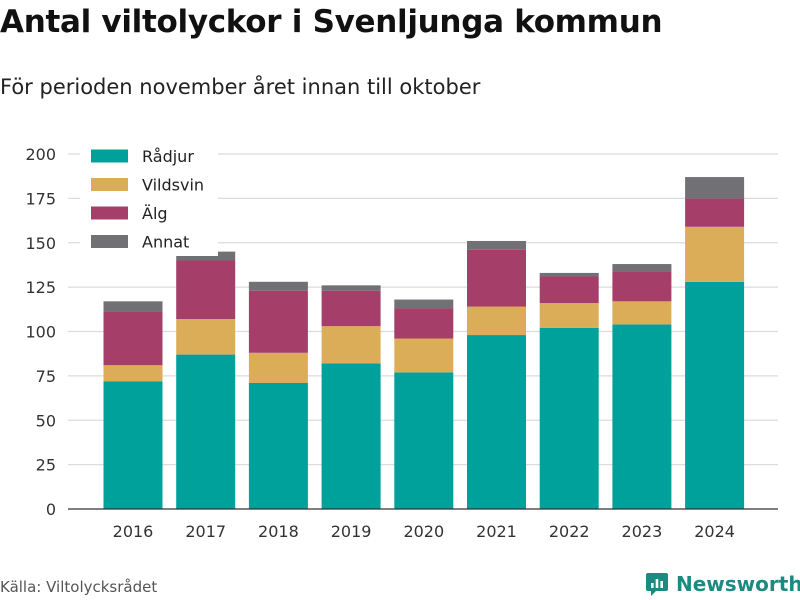 Image resolution: width=800 pixels, height=600 pixels. Describe the element at coordinates (351, 531) in the screenshot. I see `x-tick-label: 2019` at that location.